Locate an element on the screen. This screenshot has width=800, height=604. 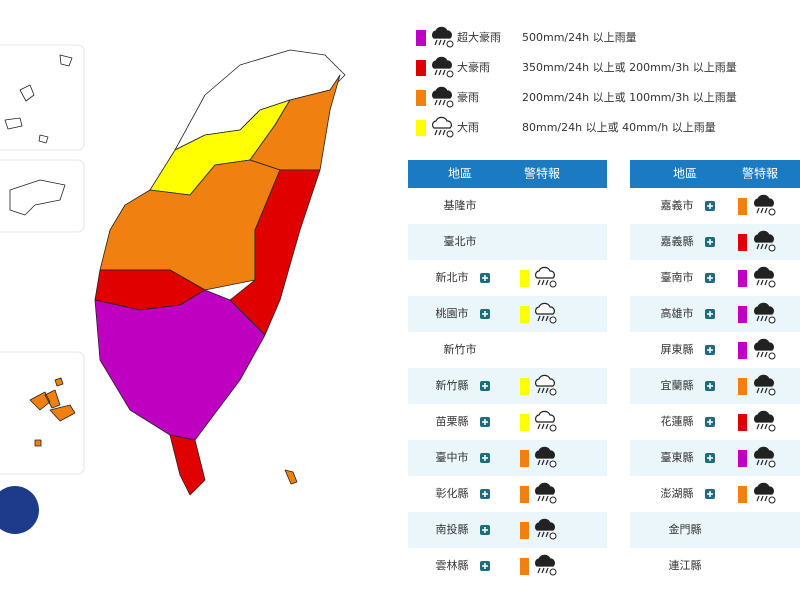
legend-description: 200mm/24h 以上或 100mm/3h 以上雨量 is located at coordinates (629, 97).